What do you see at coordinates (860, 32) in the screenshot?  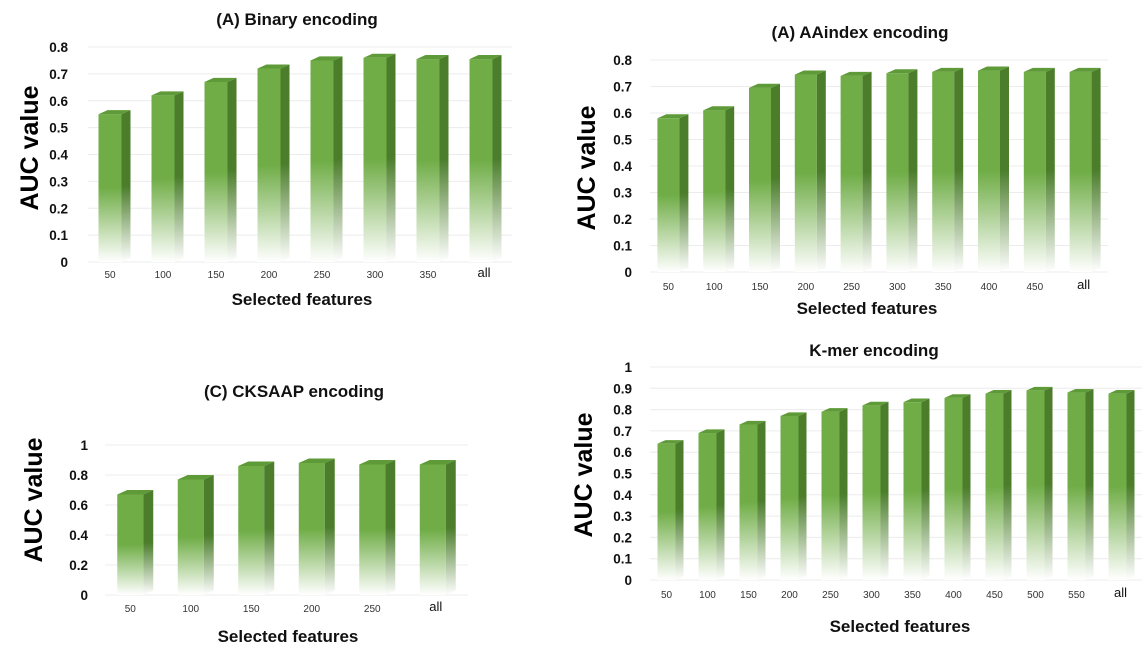 I see `chart-title: (A) AAindex encoding` at bounding box center [860, 32].